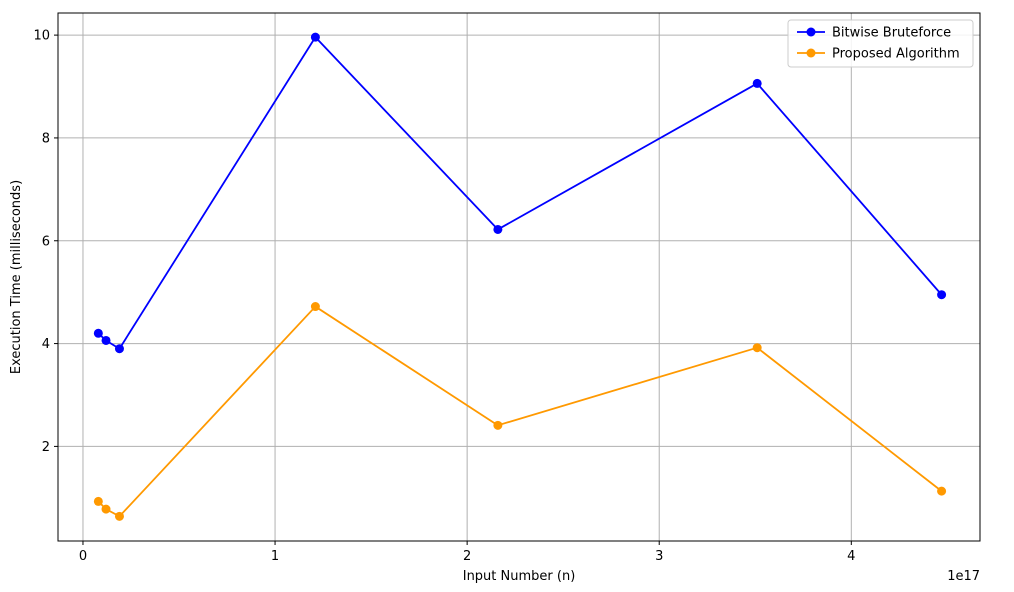 The image size is (1014, 592). Describe the element at coordinates (46, 138) in the screenshot. I see `y-tick-label: 8` at that location.